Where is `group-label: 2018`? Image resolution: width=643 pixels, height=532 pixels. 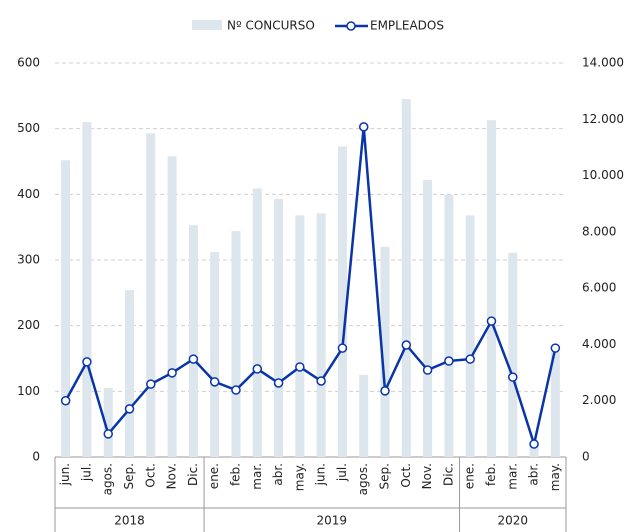 group-label: 2018 is located at coordinates (129, 521).